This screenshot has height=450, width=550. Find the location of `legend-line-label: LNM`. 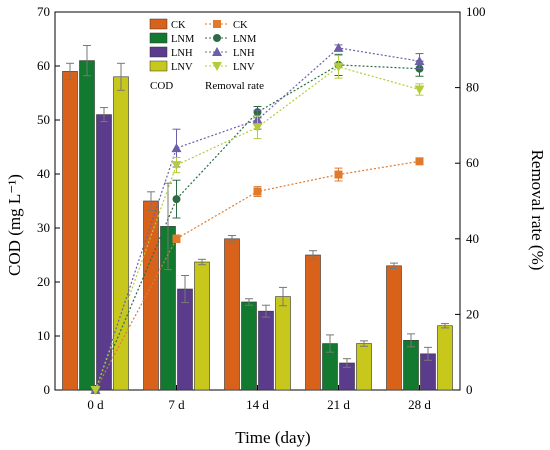

legend-line-label: LNM is located at coordinates (245, 39).